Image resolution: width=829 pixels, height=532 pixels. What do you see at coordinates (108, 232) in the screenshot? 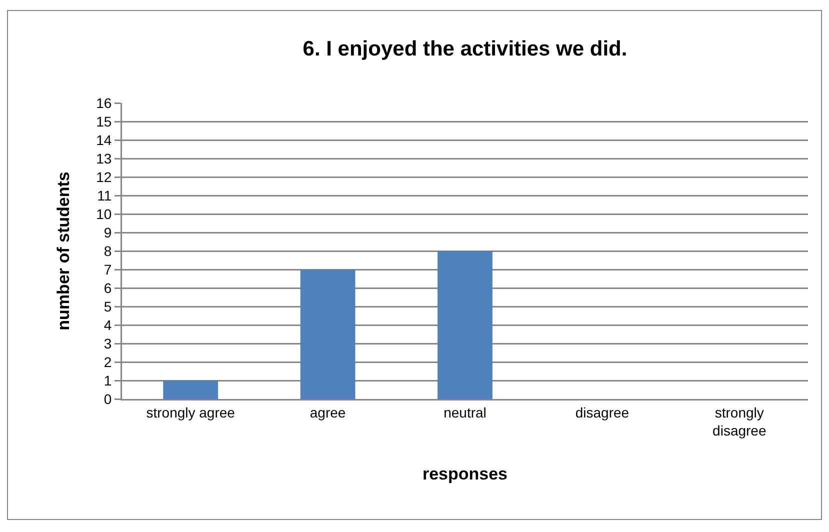
I see `y-tick-label: 9` at bounding box center [108, 232].